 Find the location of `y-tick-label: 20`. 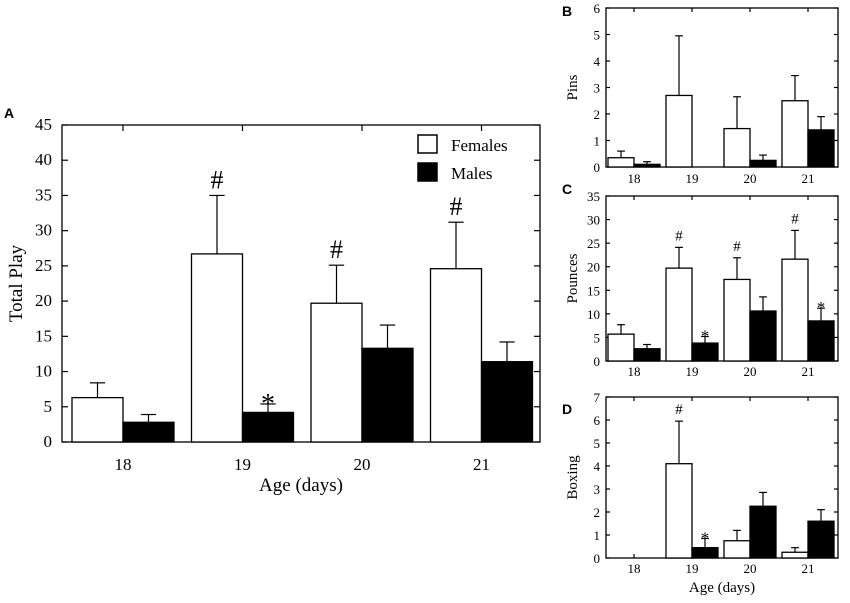

y-tick-label: 20 is located at coordinates (43, 300).